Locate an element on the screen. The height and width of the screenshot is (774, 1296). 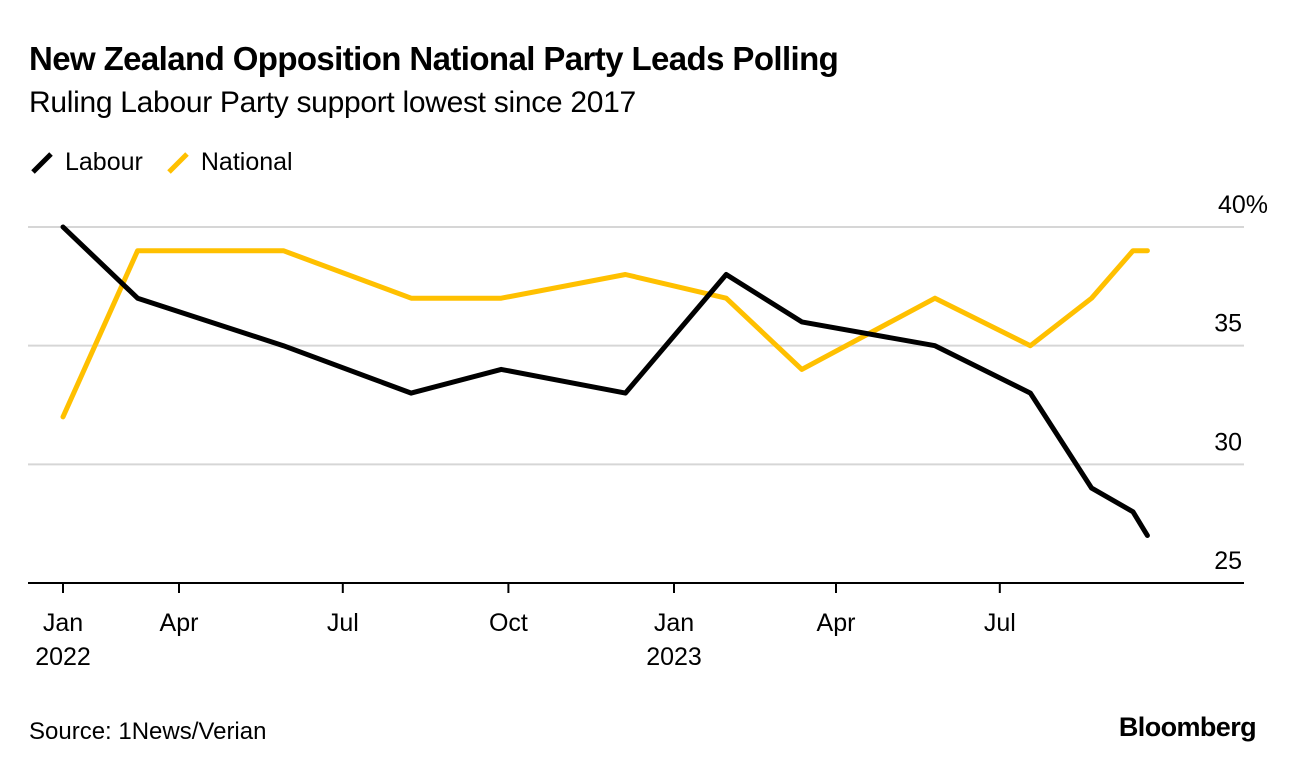
y-tick-label: 35 is located at coordinates (1228, 324).